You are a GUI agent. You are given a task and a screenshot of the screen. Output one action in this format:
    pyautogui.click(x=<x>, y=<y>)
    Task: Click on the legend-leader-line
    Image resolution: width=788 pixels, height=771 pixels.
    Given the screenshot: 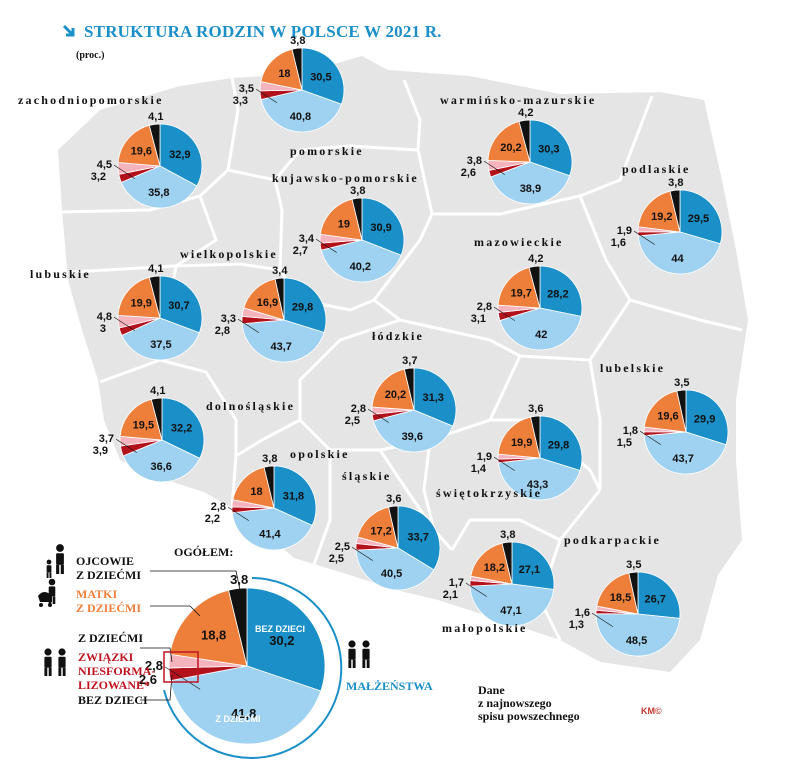 What is the action you would take?
    pyautogui.click(x=156, y=687)
    